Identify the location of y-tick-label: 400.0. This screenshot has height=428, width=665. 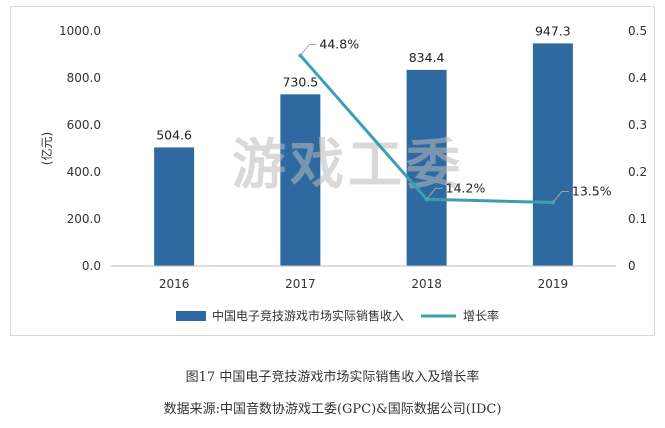
(84, 172).